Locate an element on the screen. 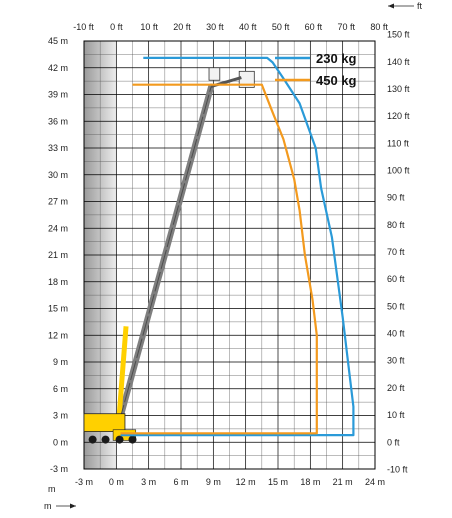 This screenshot has height=518, width=452. y-tick-label-m: 21 m is located at coordinates (58, 255).